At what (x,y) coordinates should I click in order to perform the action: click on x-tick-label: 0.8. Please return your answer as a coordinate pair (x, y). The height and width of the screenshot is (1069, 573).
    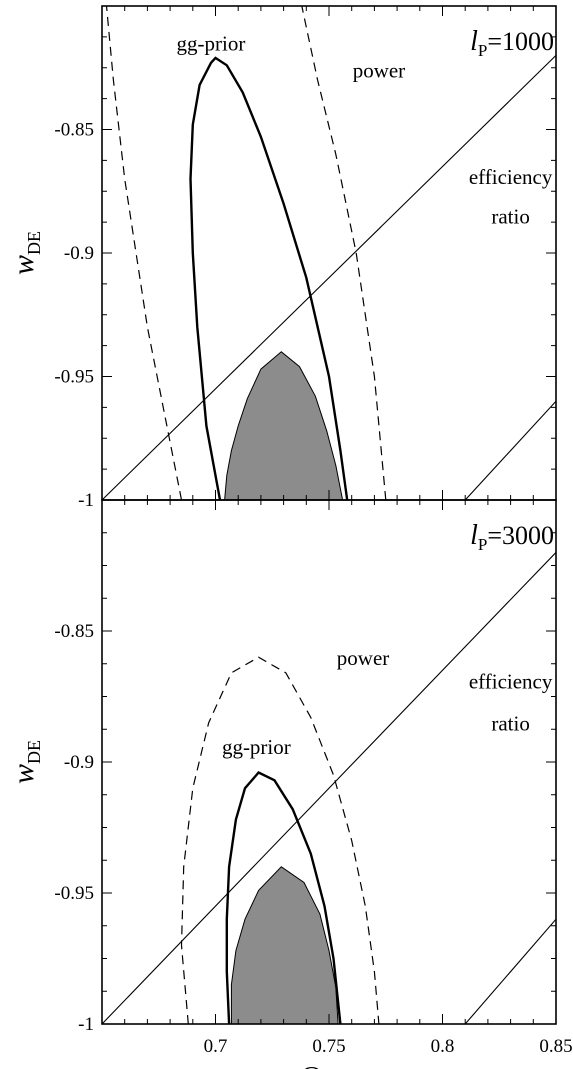
    Looking at the image, I should click on (443, 1046).